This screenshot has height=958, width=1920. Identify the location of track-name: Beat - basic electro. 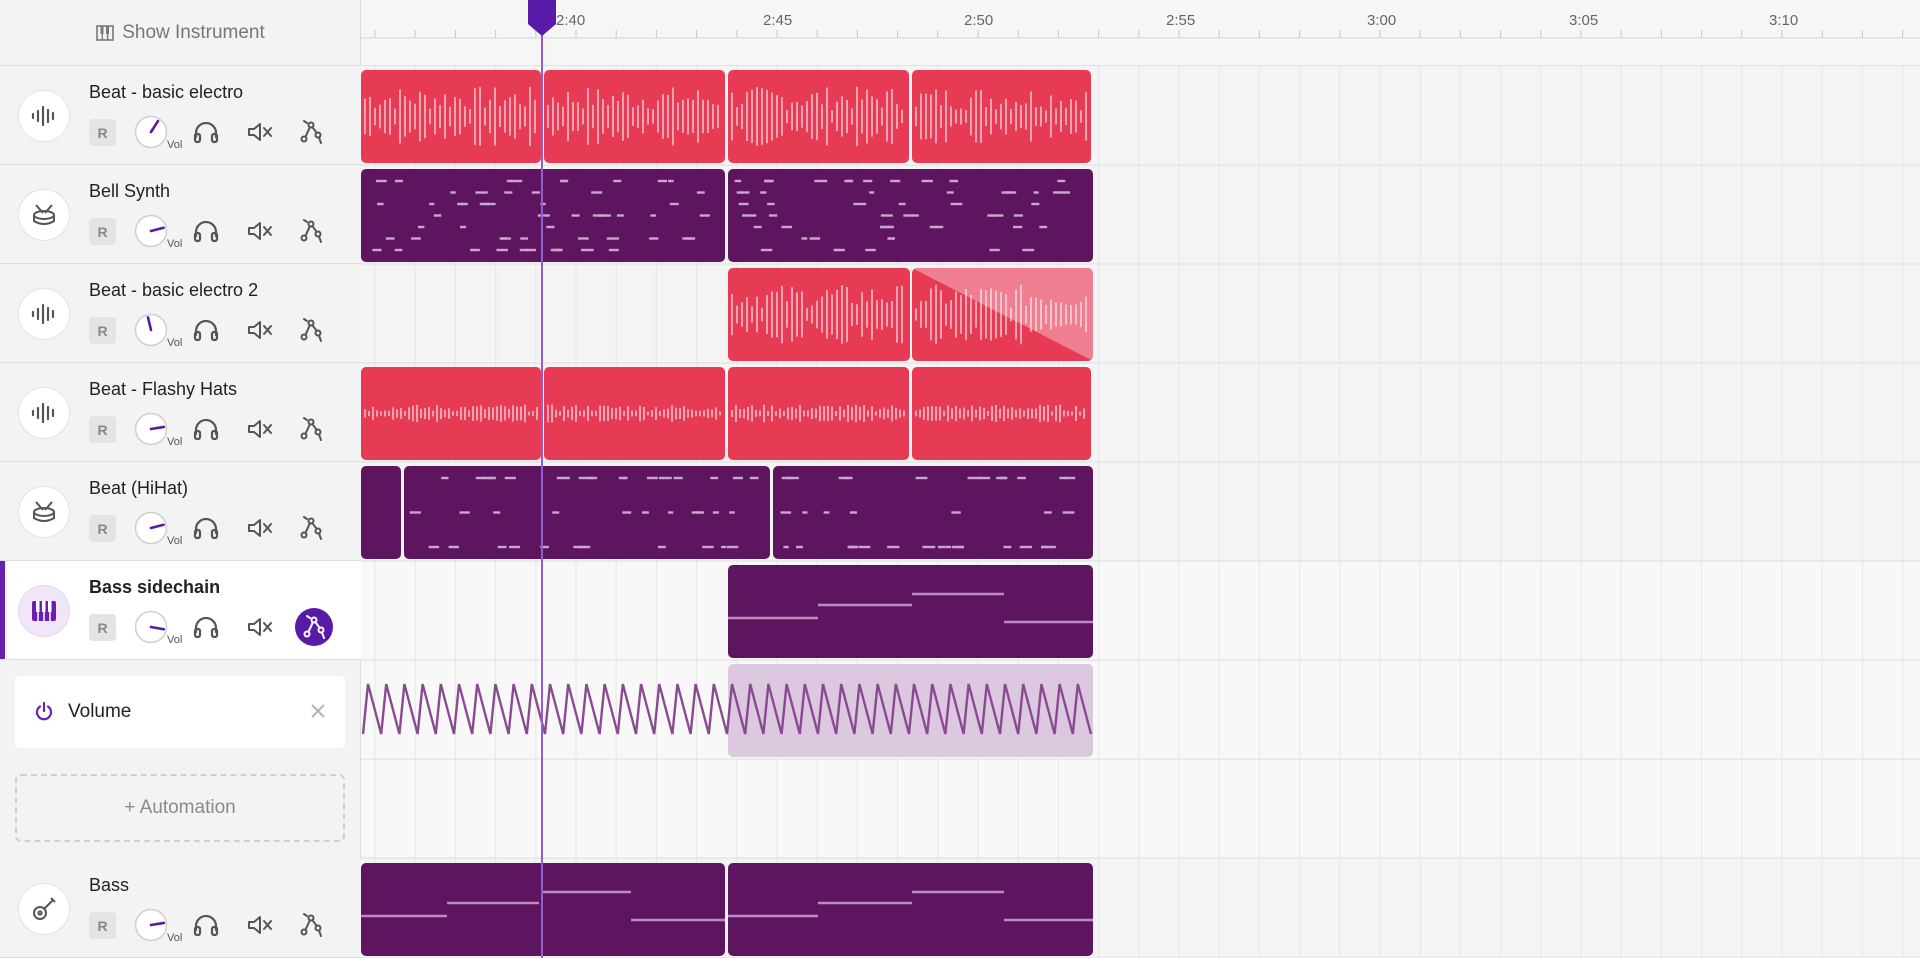
(166, 92).